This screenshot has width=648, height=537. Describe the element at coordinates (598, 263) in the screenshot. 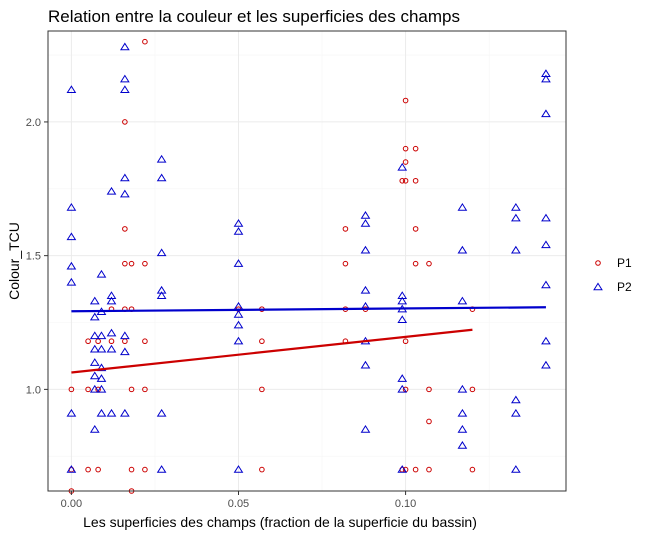

I see `legend-key-p1` at that location.